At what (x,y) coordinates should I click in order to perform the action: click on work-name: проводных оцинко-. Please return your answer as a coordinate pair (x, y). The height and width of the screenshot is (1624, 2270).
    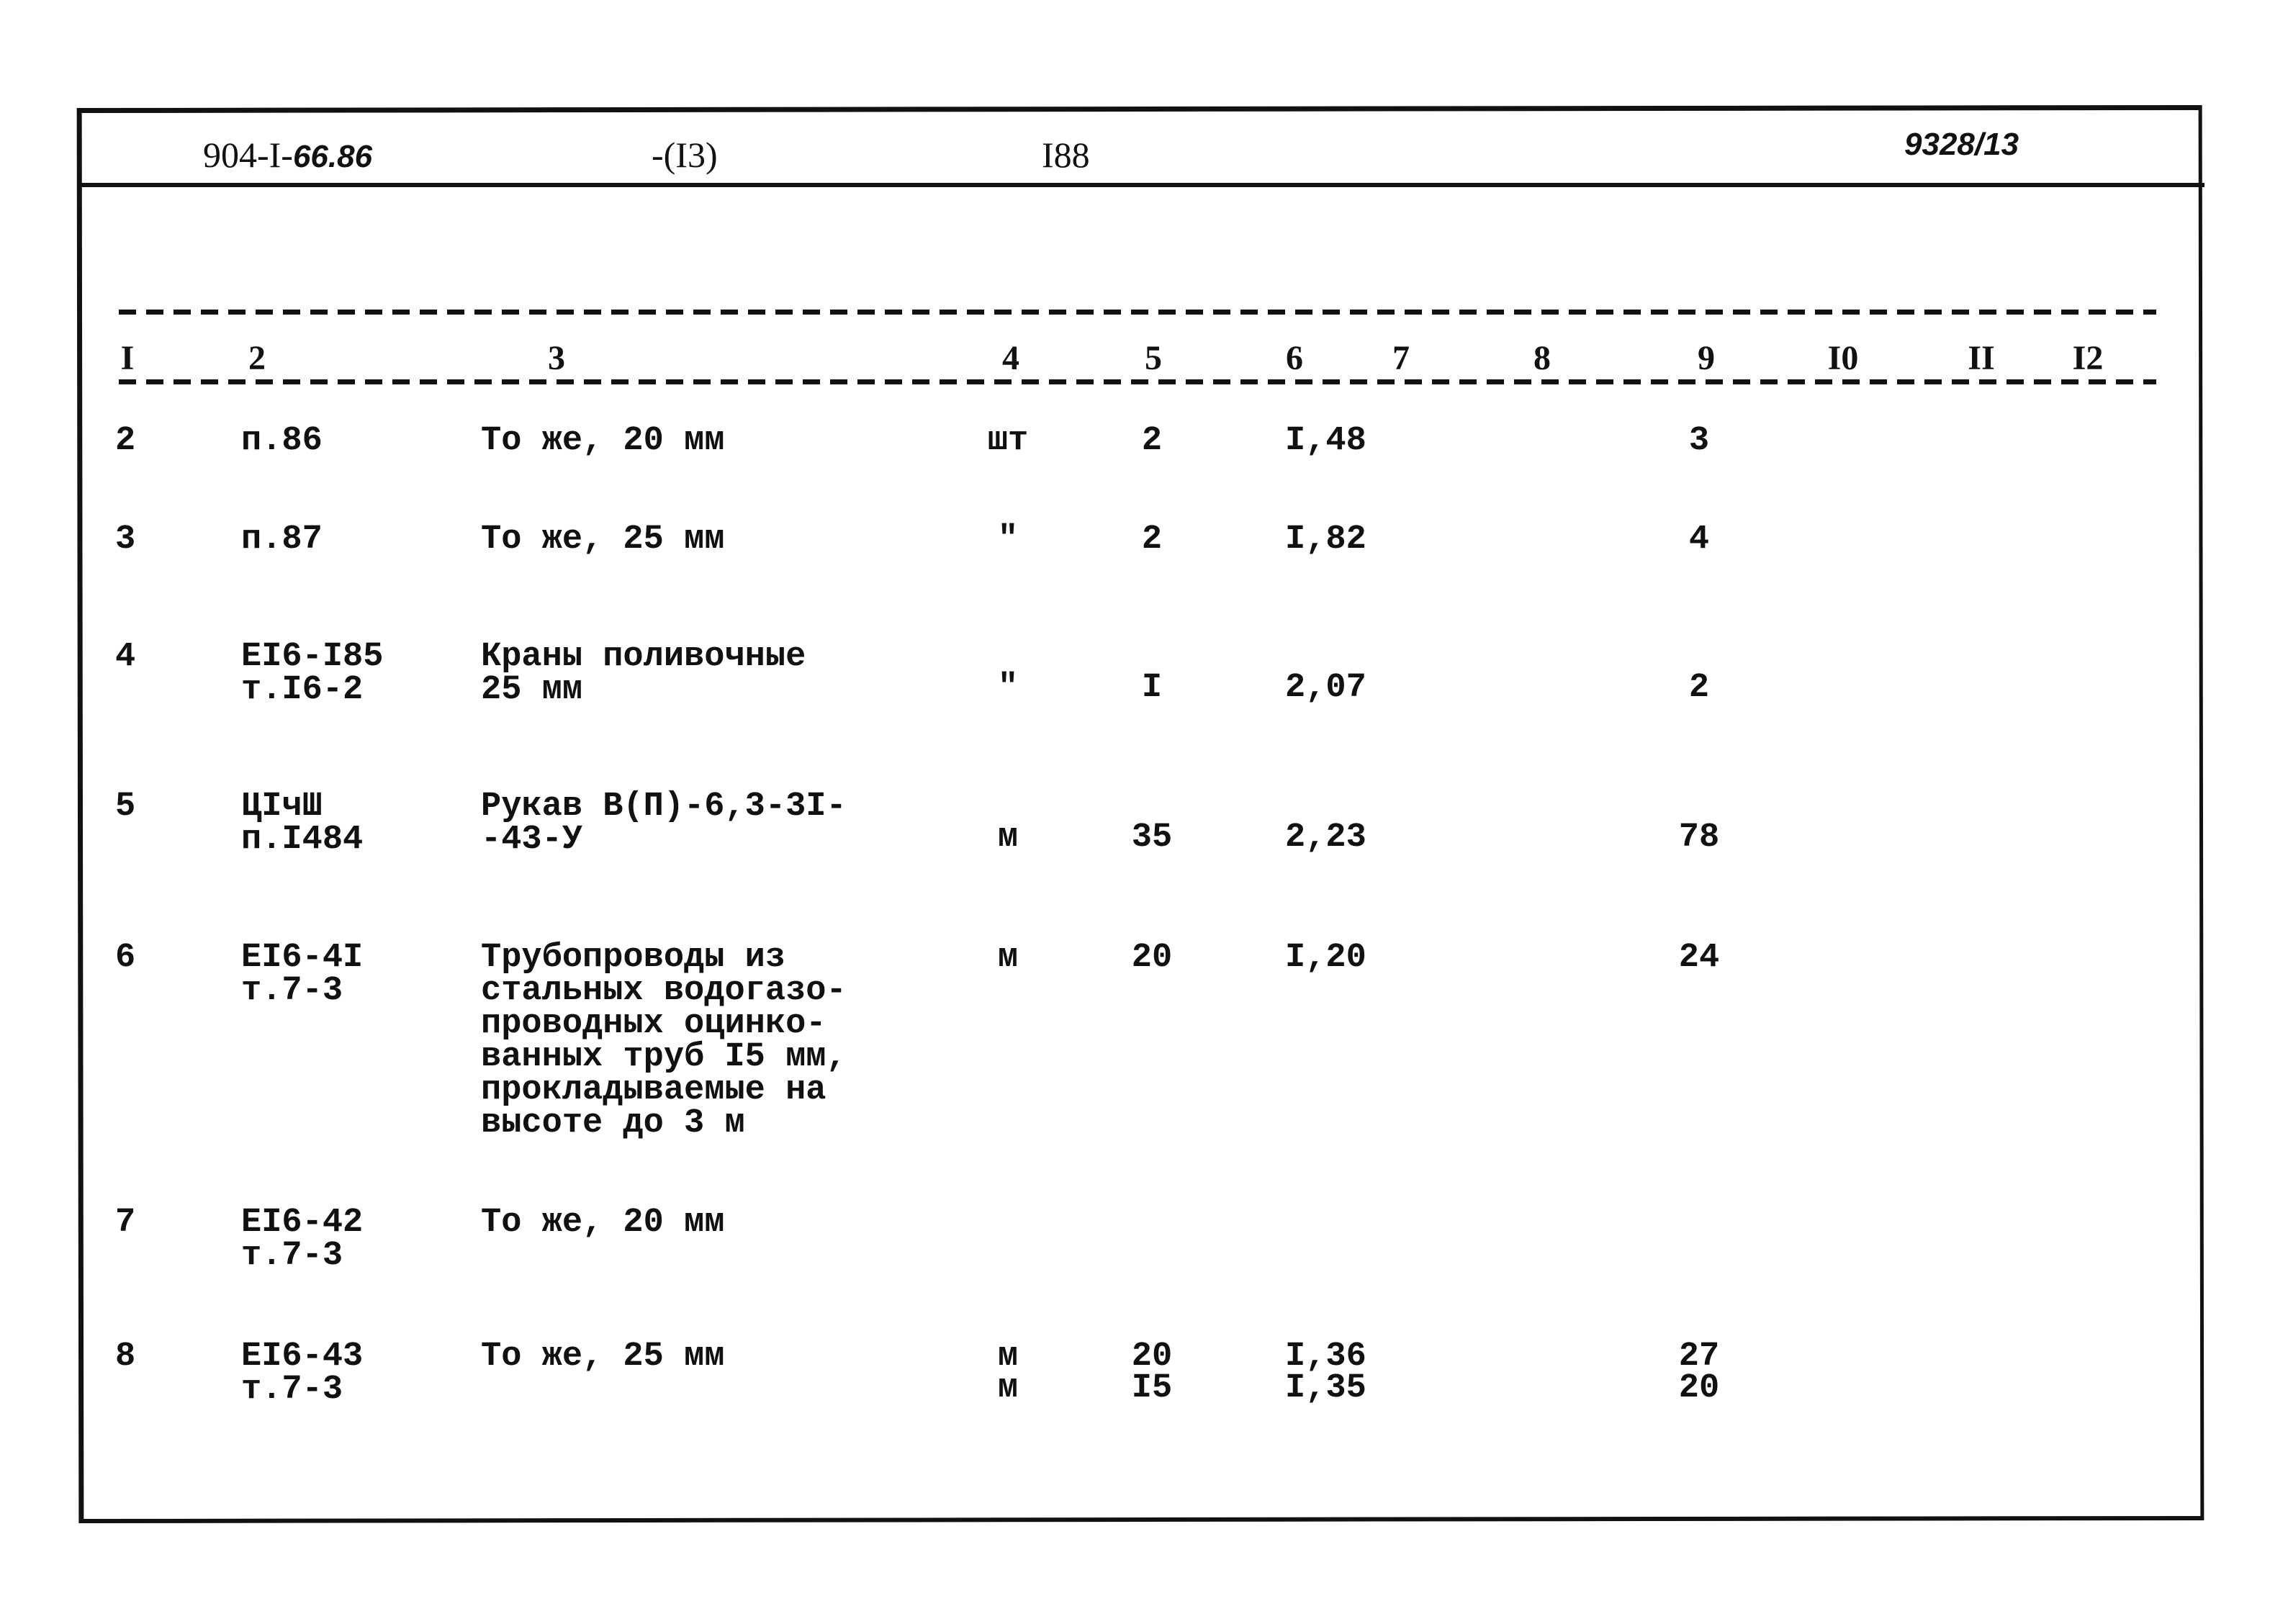
    Looking at the image, I should click on (654, 1024).